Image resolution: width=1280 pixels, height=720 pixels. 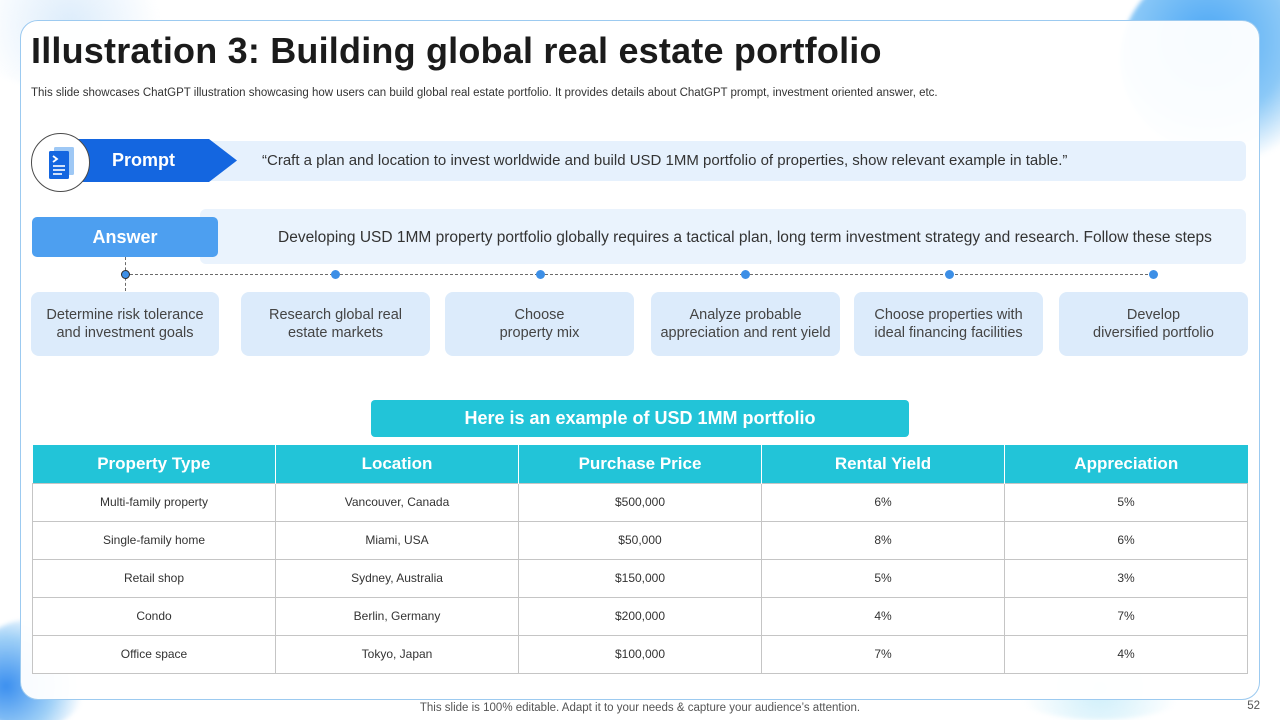 I want to click on prompt-bar, so click(x=723, y=161).